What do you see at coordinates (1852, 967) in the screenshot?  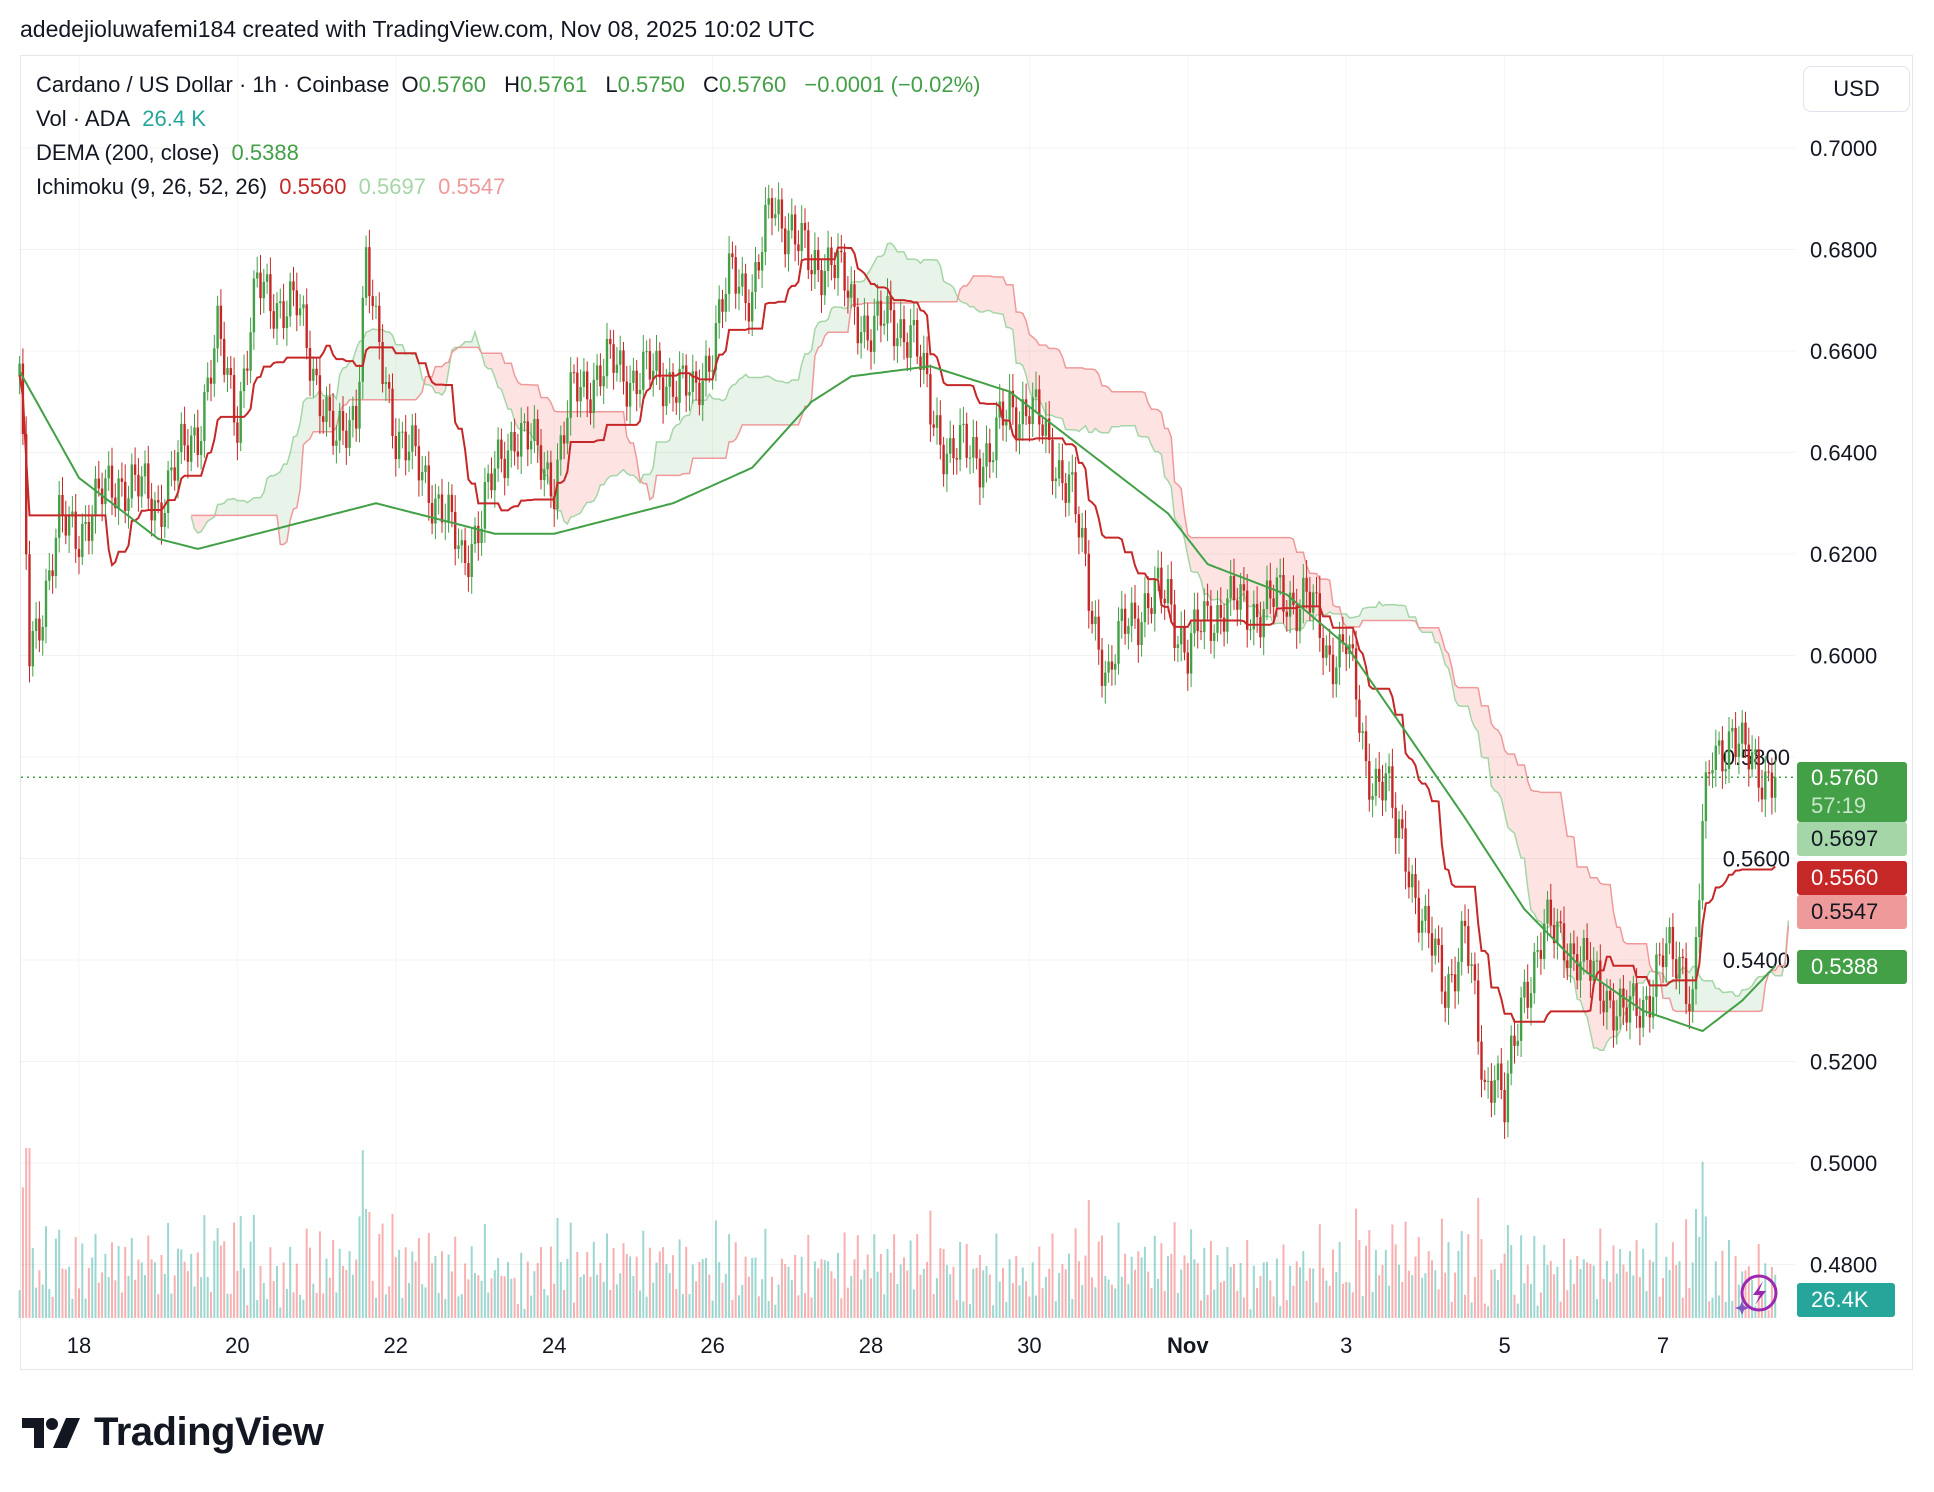 I see `dema-badge: 0.5388` at bounding box center [1852, 967].